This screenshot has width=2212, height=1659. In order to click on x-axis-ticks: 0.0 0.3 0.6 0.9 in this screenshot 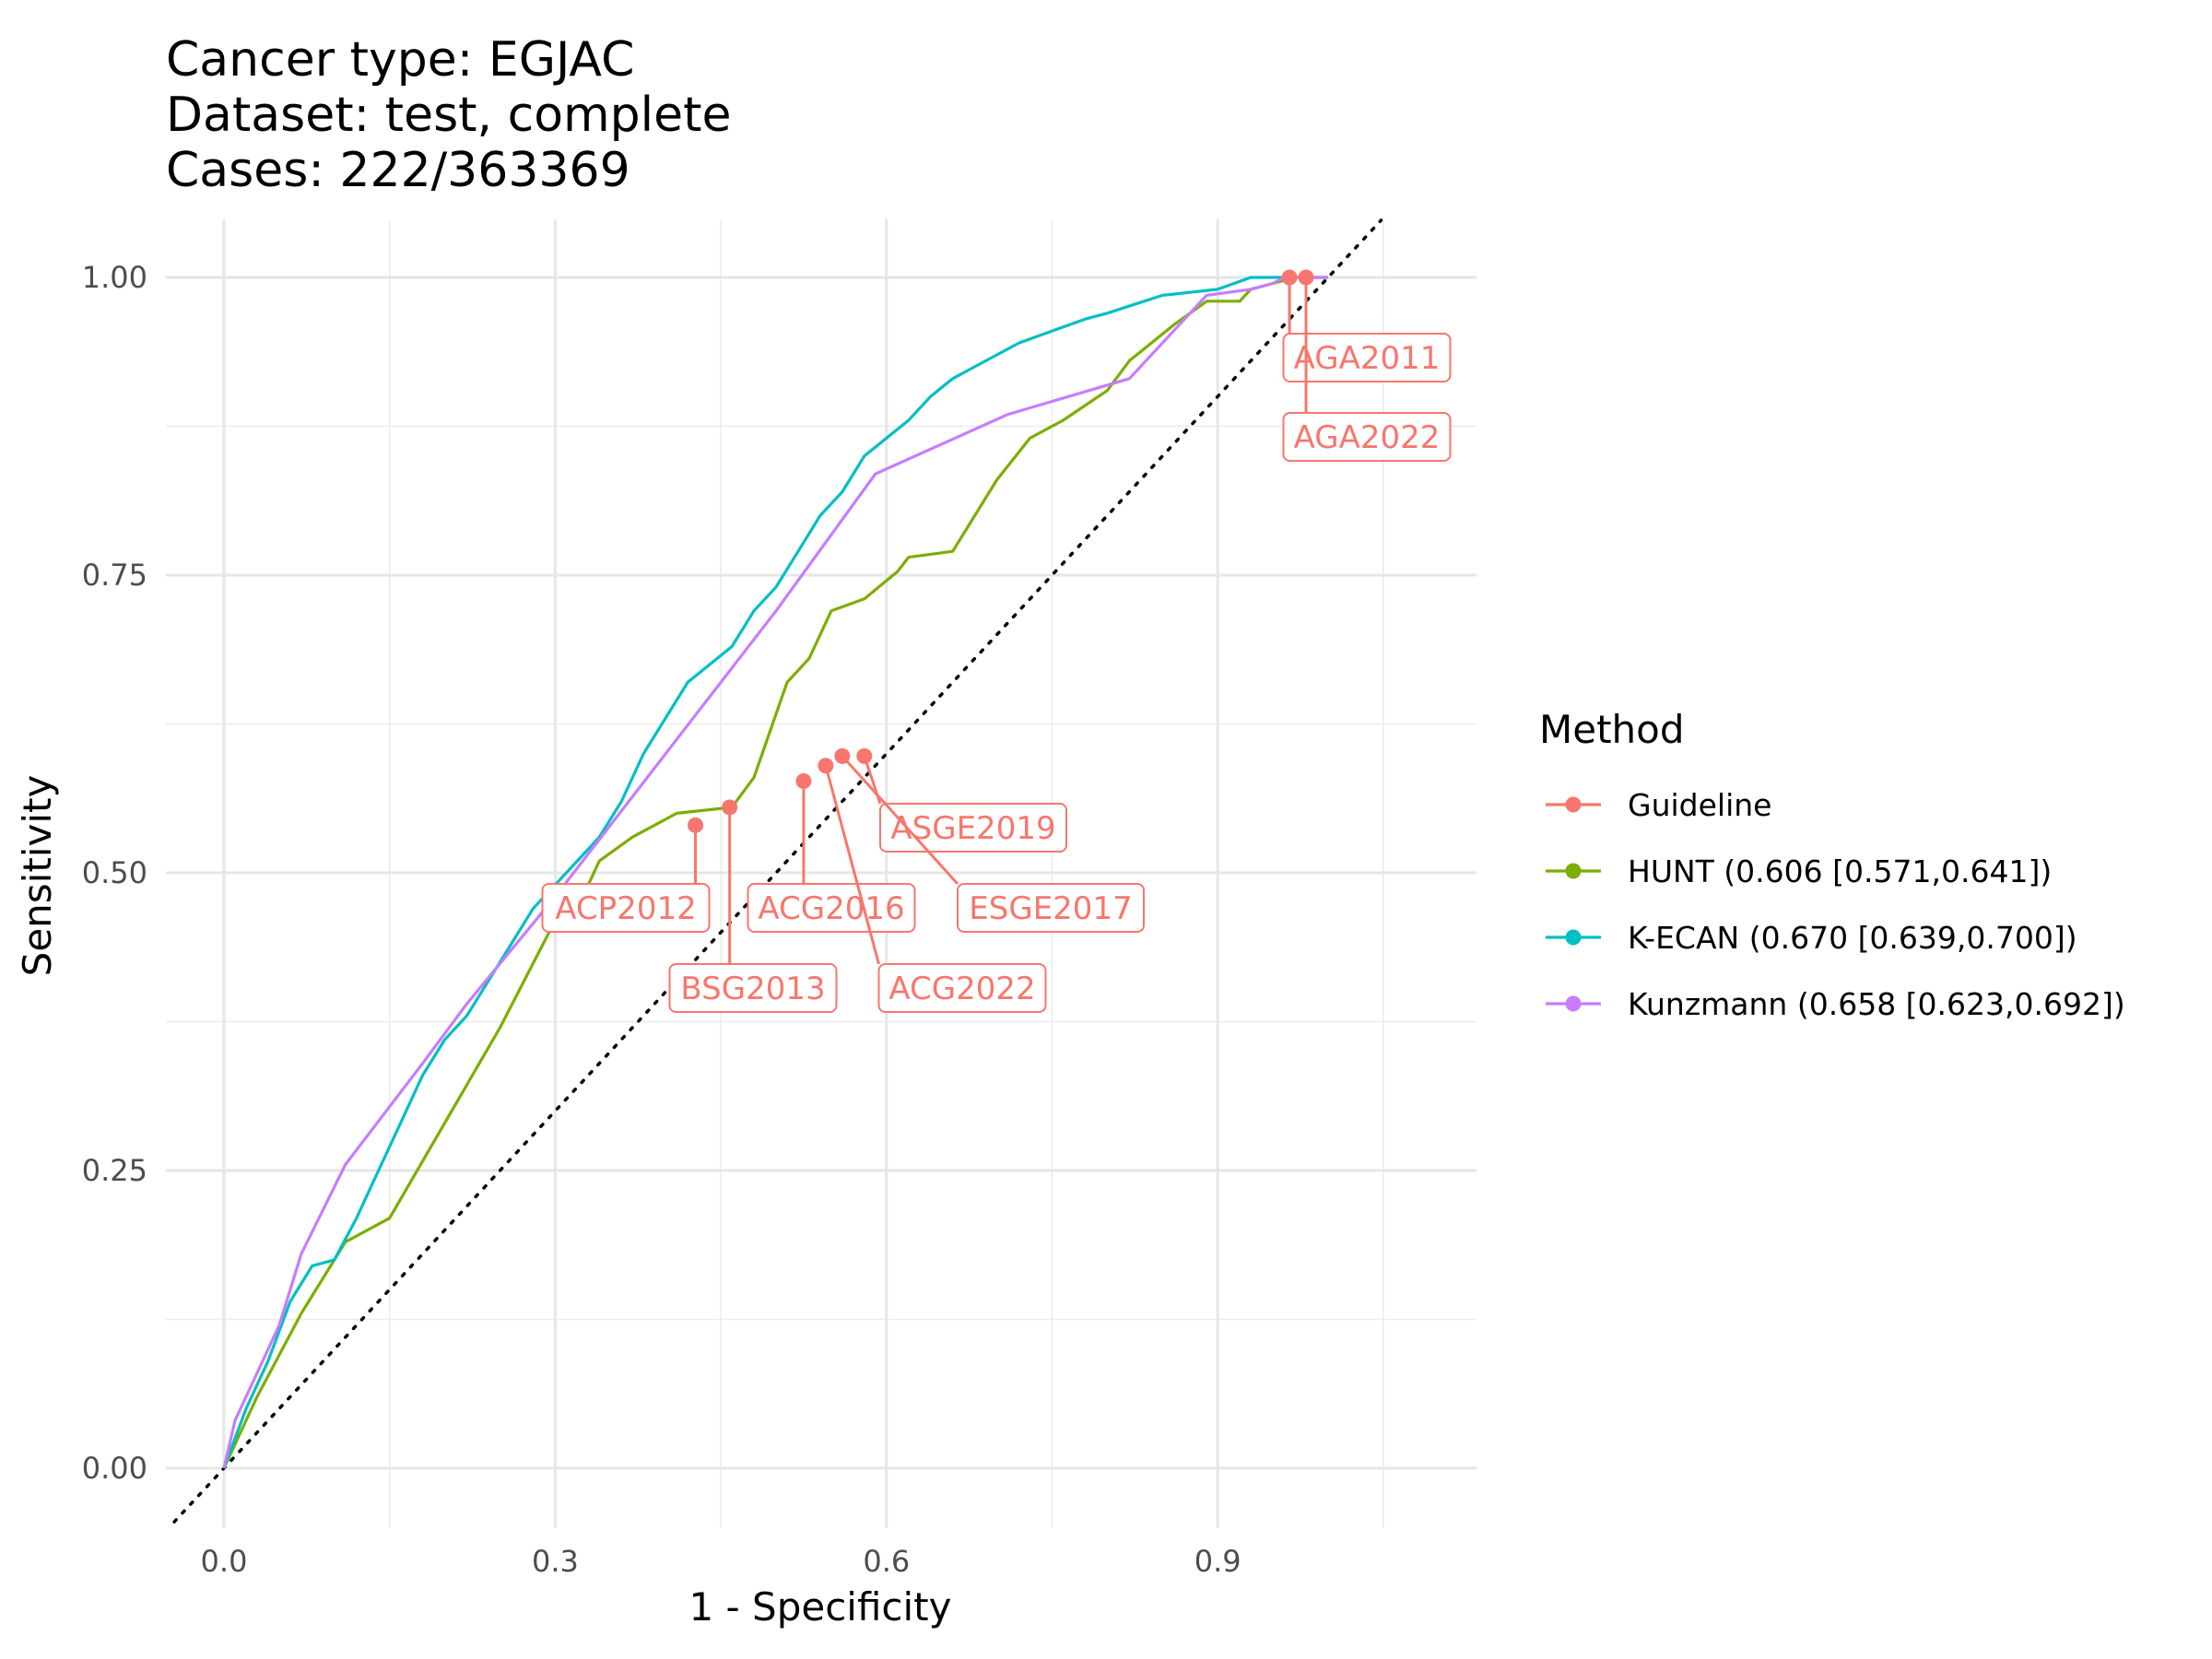, I will do `click(721, 1561)`.